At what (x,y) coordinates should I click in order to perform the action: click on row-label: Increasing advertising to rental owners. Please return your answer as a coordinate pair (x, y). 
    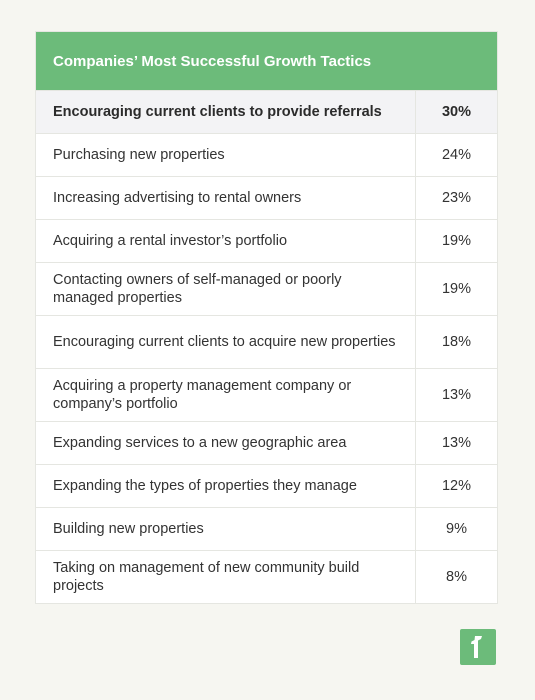
    Looking at the image, I should click on (226, 198).